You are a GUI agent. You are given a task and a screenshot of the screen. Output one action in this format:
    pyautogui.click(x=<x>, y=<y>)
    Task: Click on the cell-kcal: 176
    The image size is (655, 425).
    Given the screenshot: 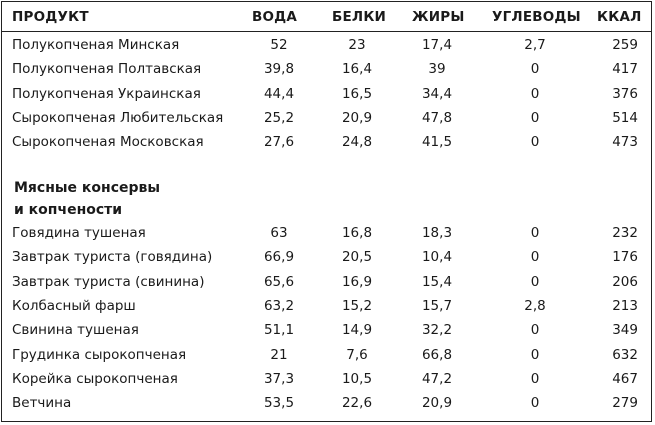 What is the action you would take?
    pyautogui.click(x=625, y=257)
    